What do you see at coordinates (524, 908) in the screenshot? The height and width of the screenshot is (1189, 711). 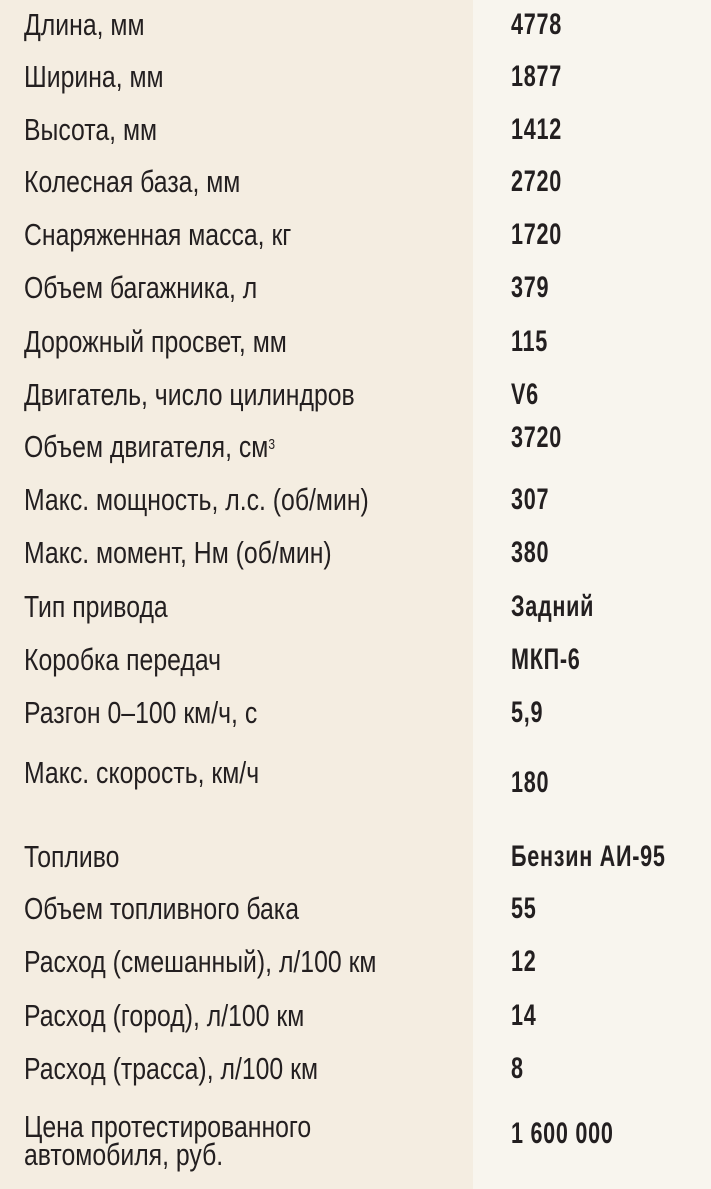 I see `spec-value: 55` at bounding box center [524, 908].